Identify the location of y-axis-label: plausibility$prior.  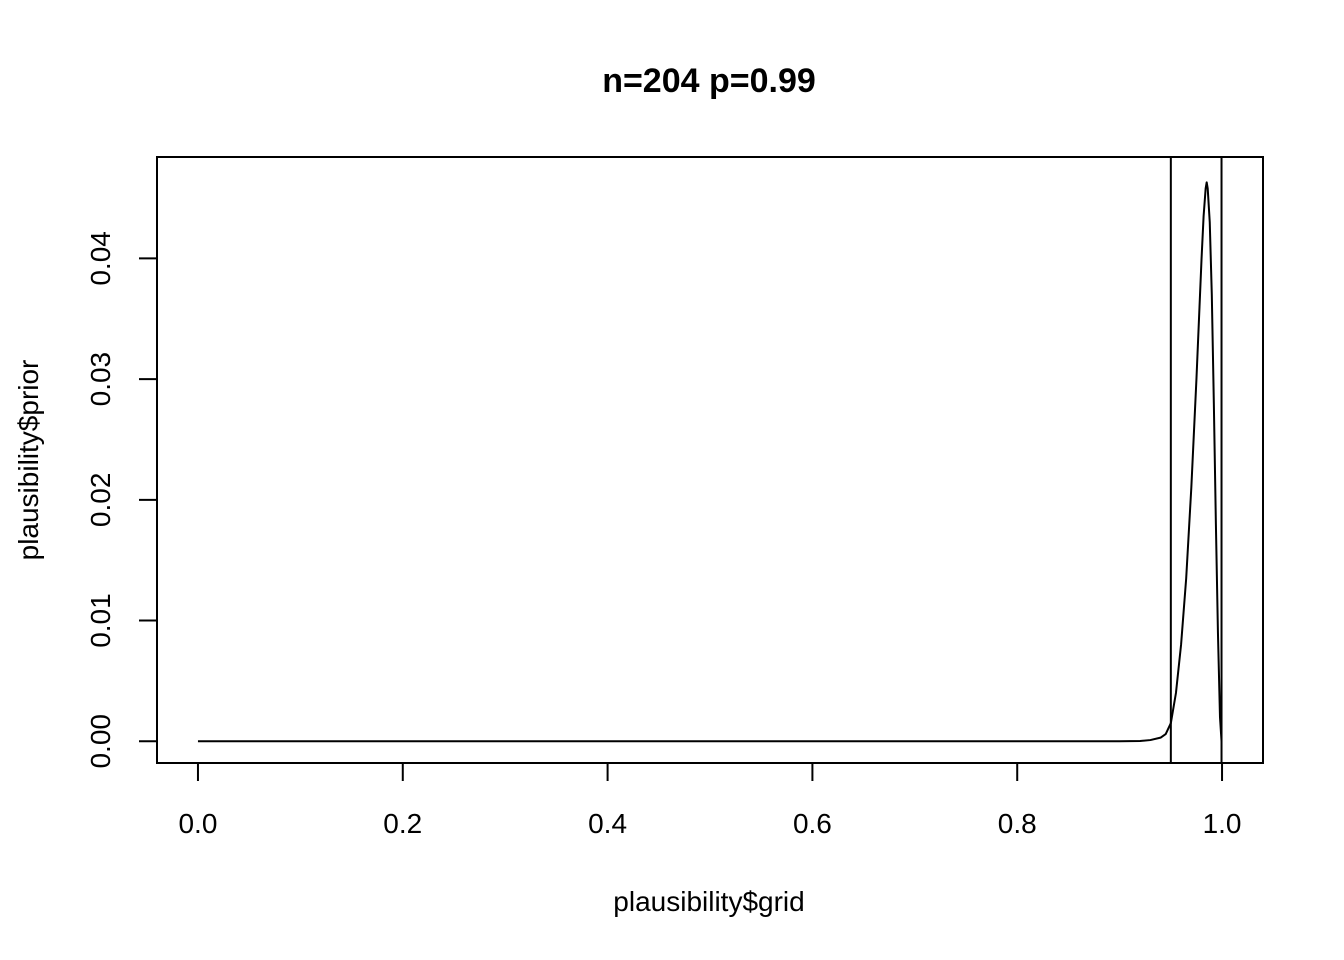
(28, 460).